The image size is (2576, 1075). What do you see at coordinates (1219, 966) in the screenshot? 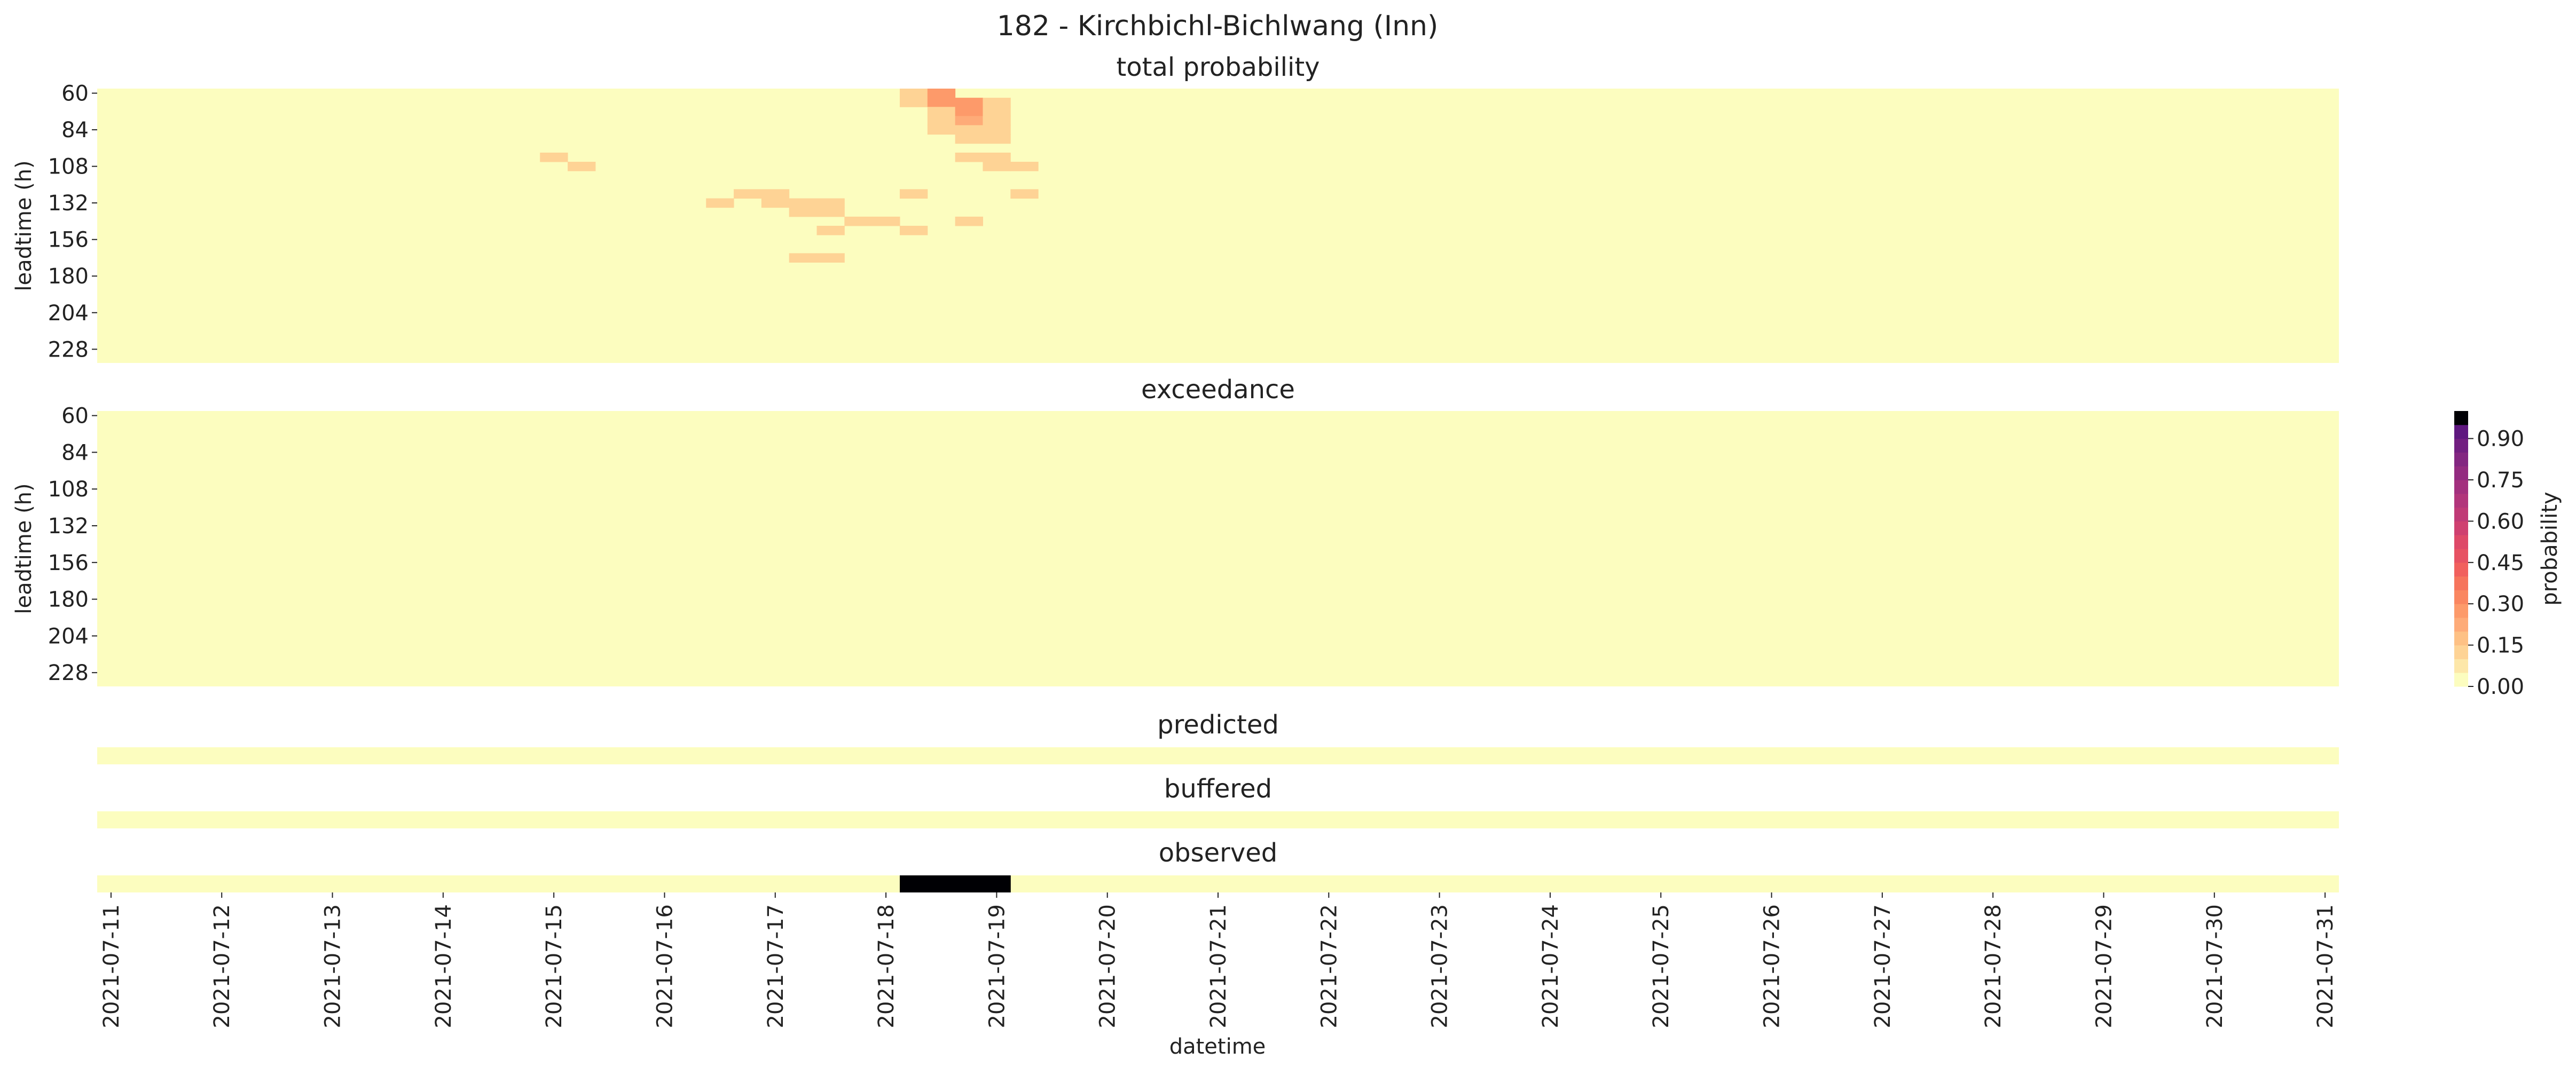
I see `x-tick-label: 2021-07-21` at bounding box center [1219, 966].